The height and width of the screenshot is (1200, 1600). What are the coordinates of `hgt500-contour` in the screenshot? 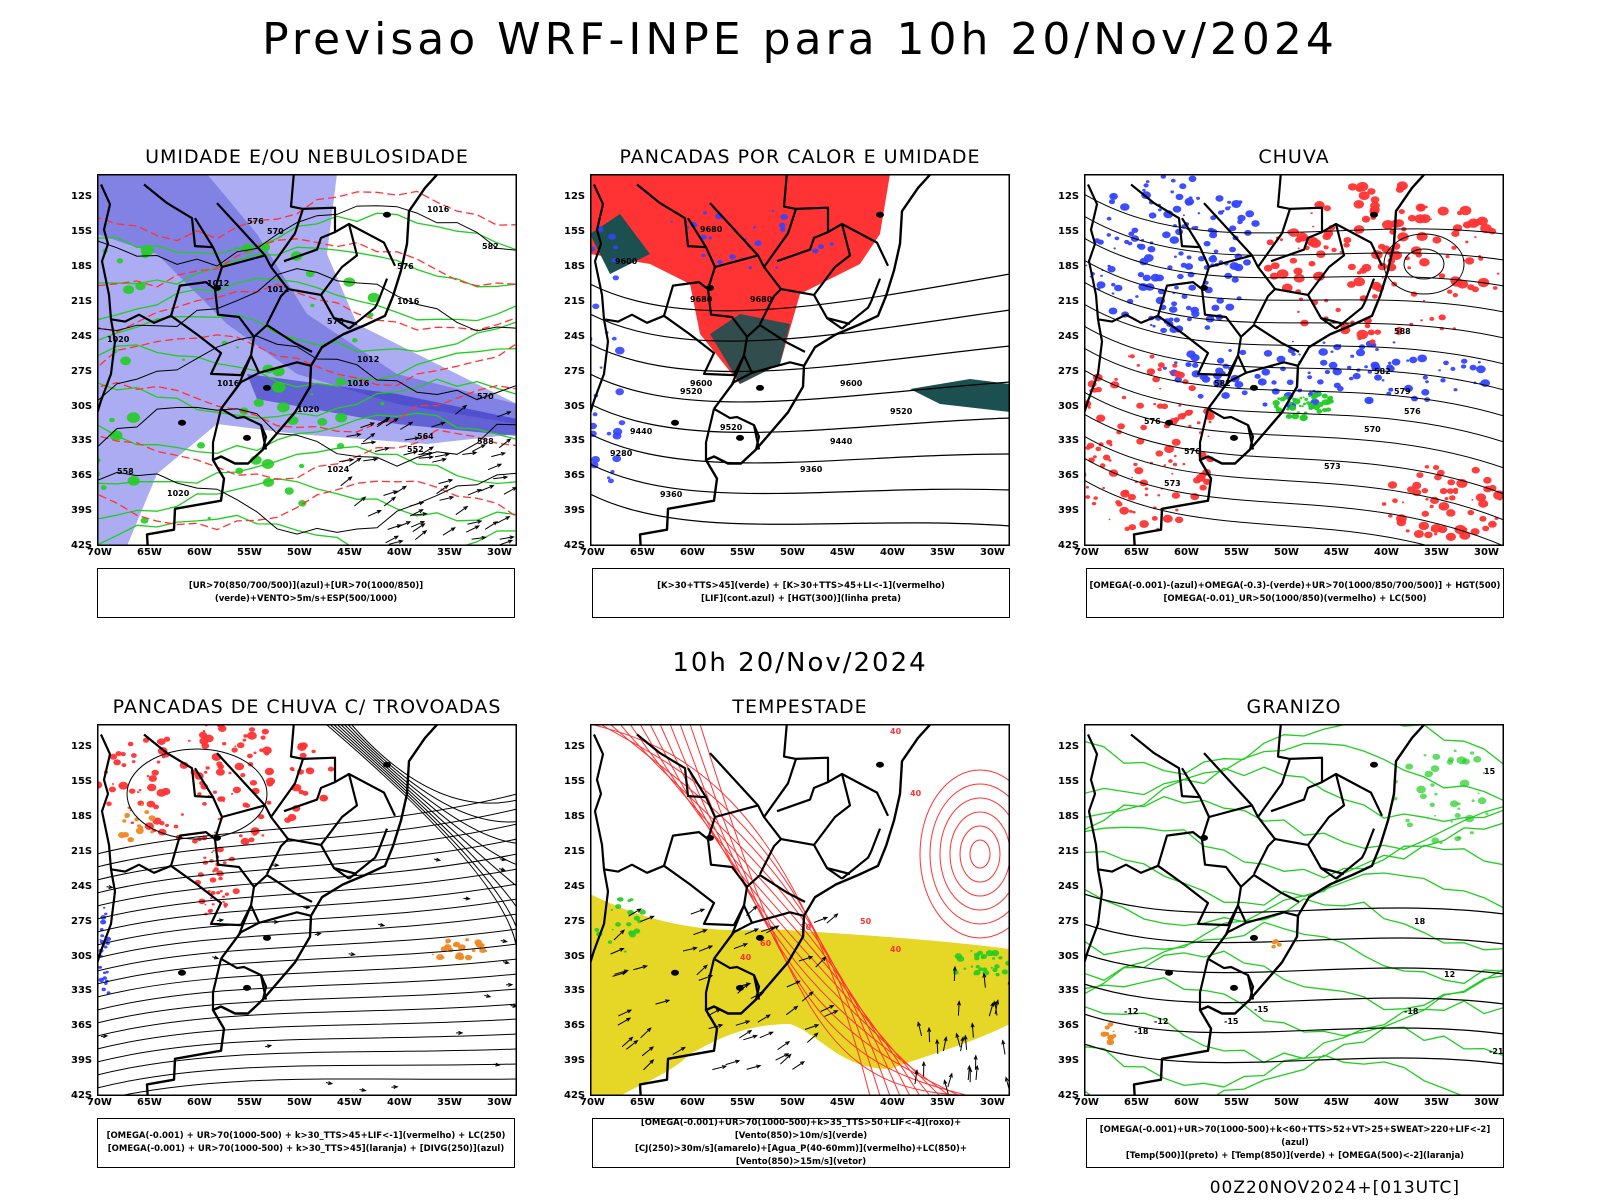 It's located at (1257, 512).